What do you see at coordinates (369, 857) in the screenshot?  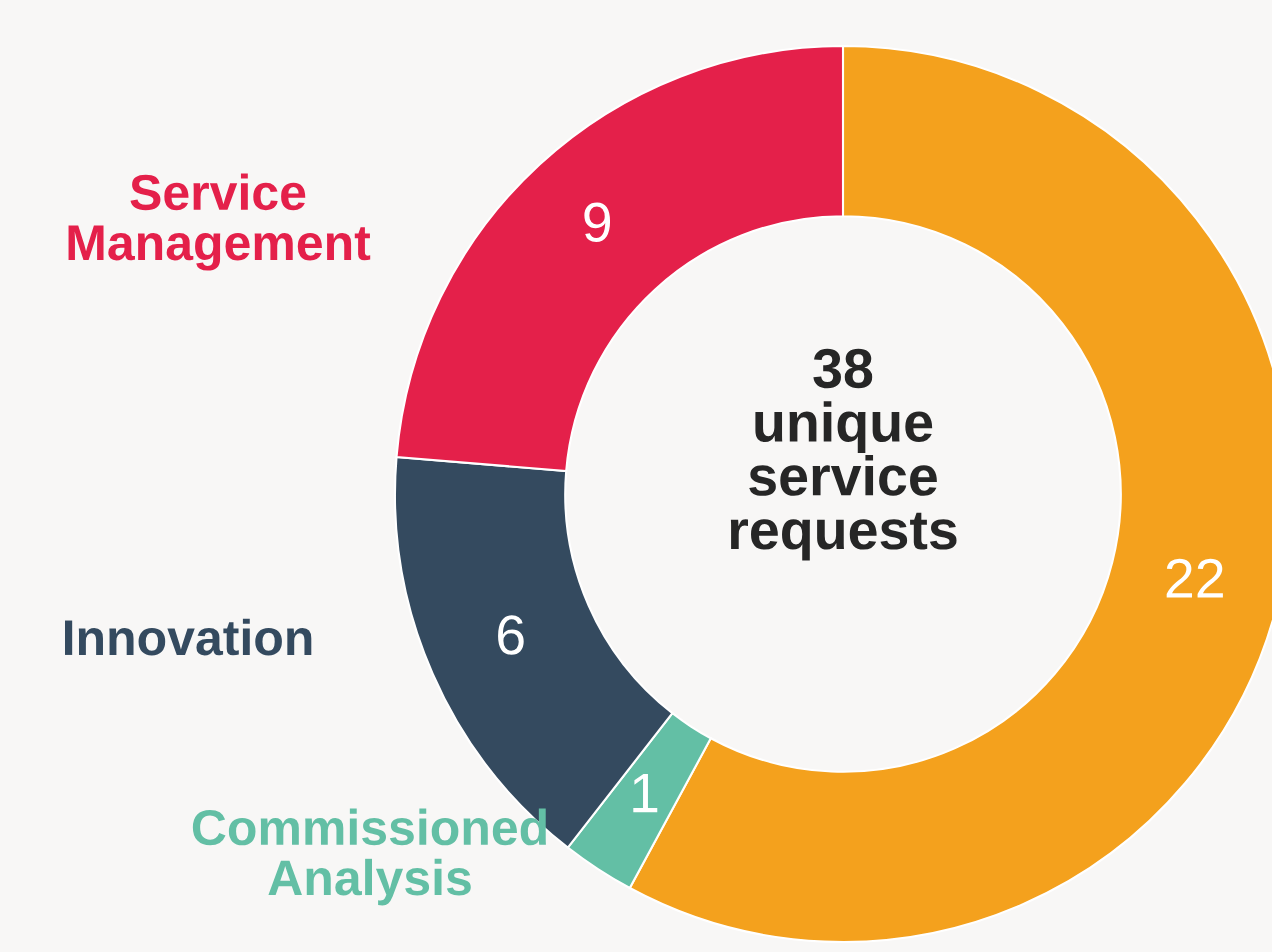 I see `slice-label: Commissioned Analysis` at bounding box center [369, 857].